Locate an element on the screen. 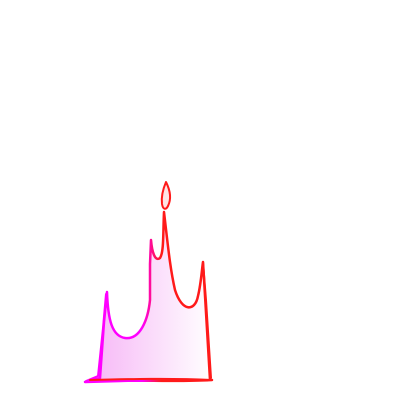 The width and height of the screenshot is (400, 400). crown-body is located at coordinates (148, 297).